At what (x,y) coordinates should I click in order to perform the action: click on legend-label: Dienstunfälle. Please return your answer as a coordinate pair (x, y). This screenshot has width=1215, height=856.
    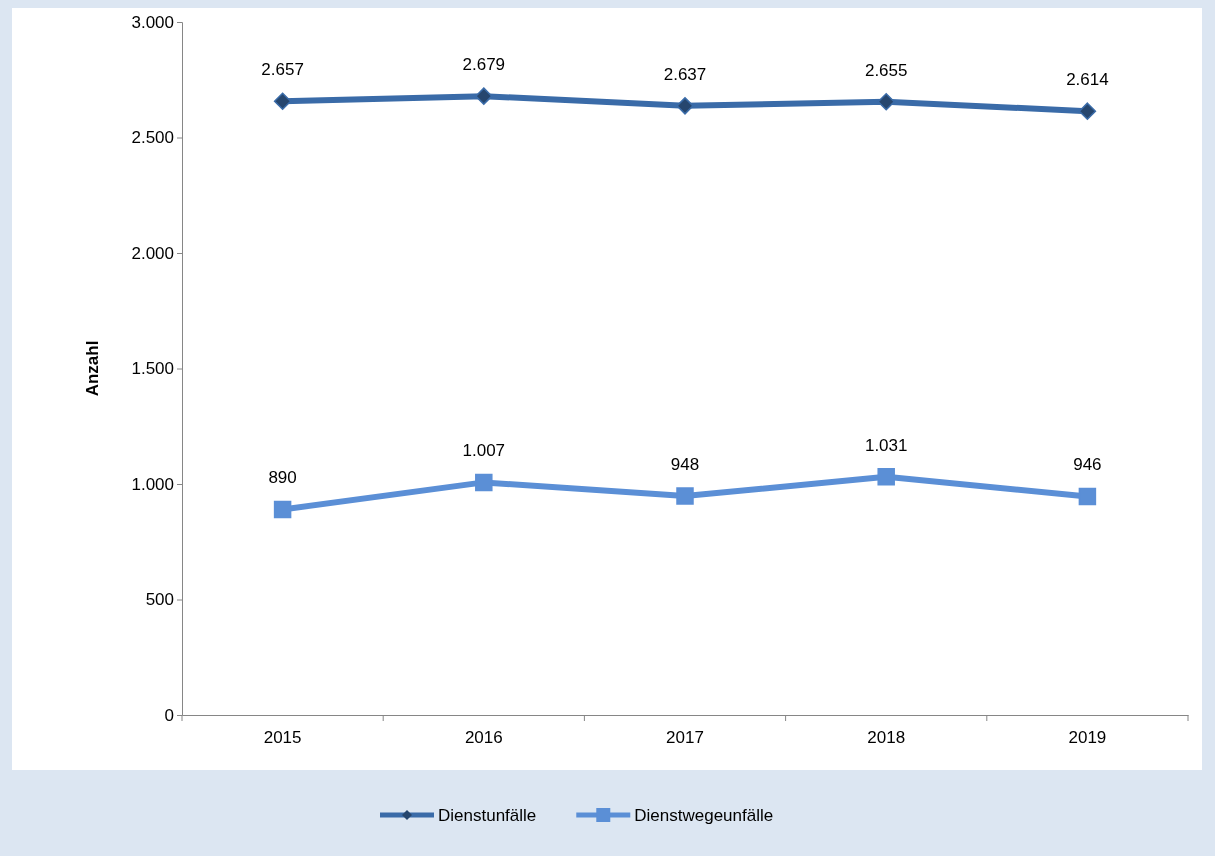
    Looking at the image, I should click on (487, 815).